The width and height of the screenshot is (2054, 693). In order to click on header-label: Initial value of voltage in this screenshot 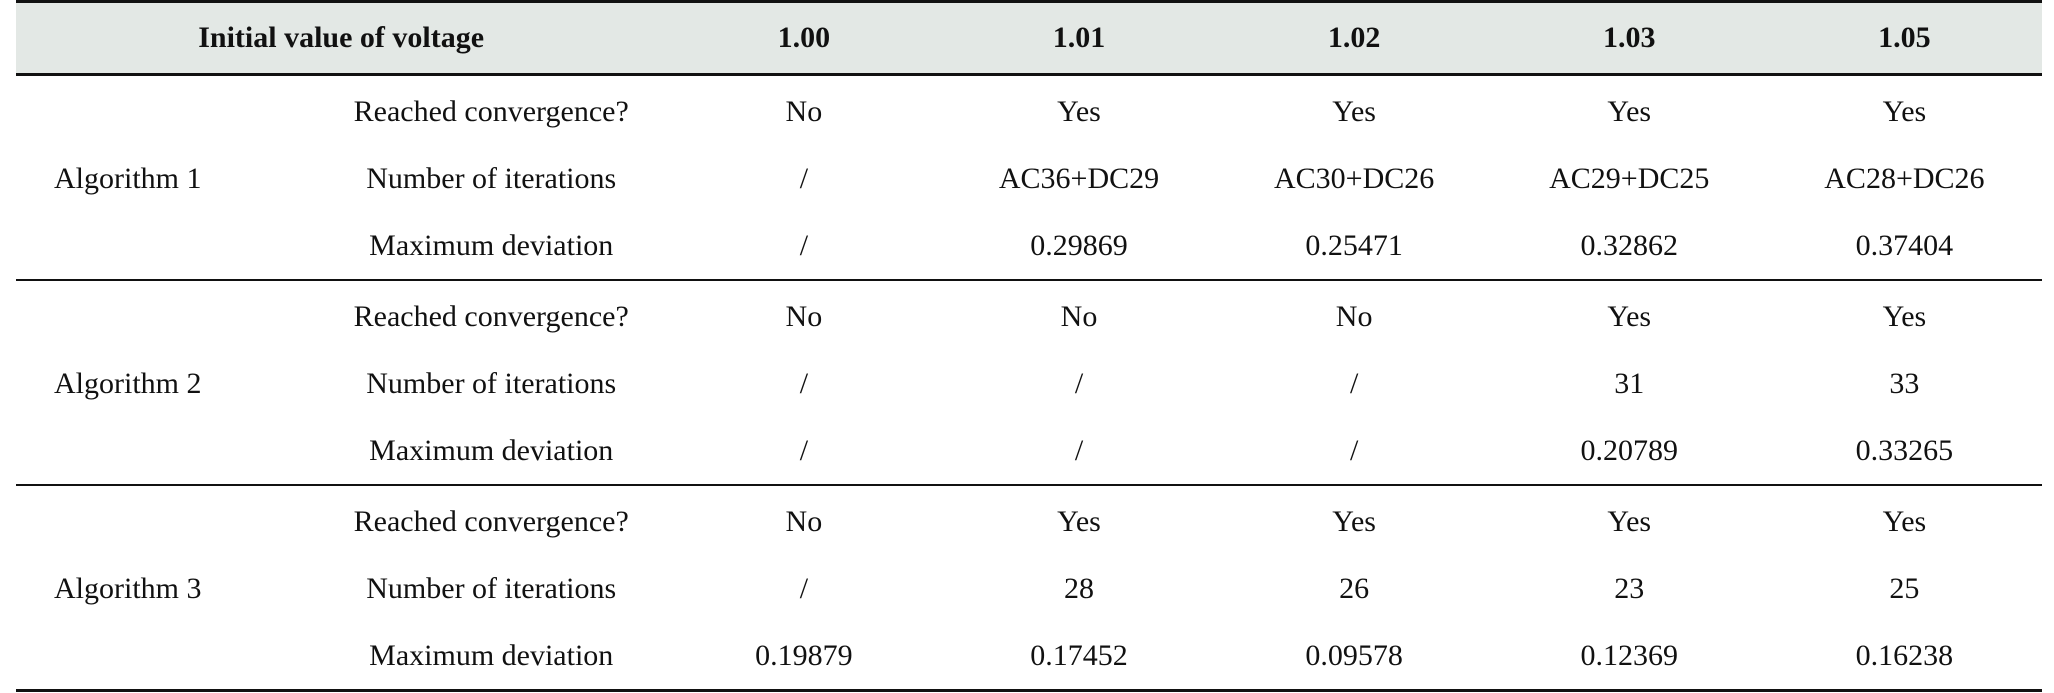, I will do `click(341, 38)`.